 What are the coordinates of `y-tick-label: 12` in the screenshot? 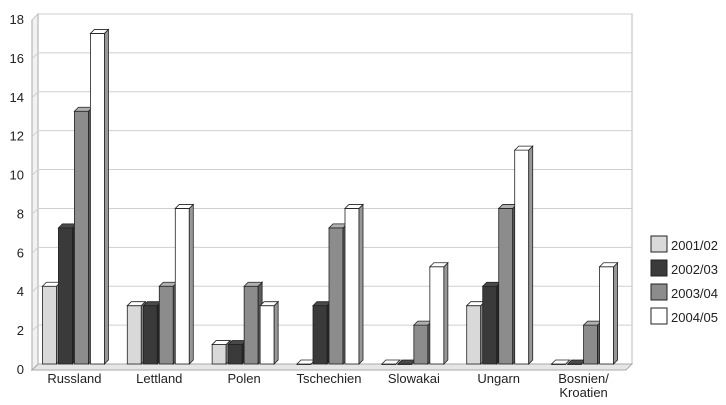 It's located at (17, 136).